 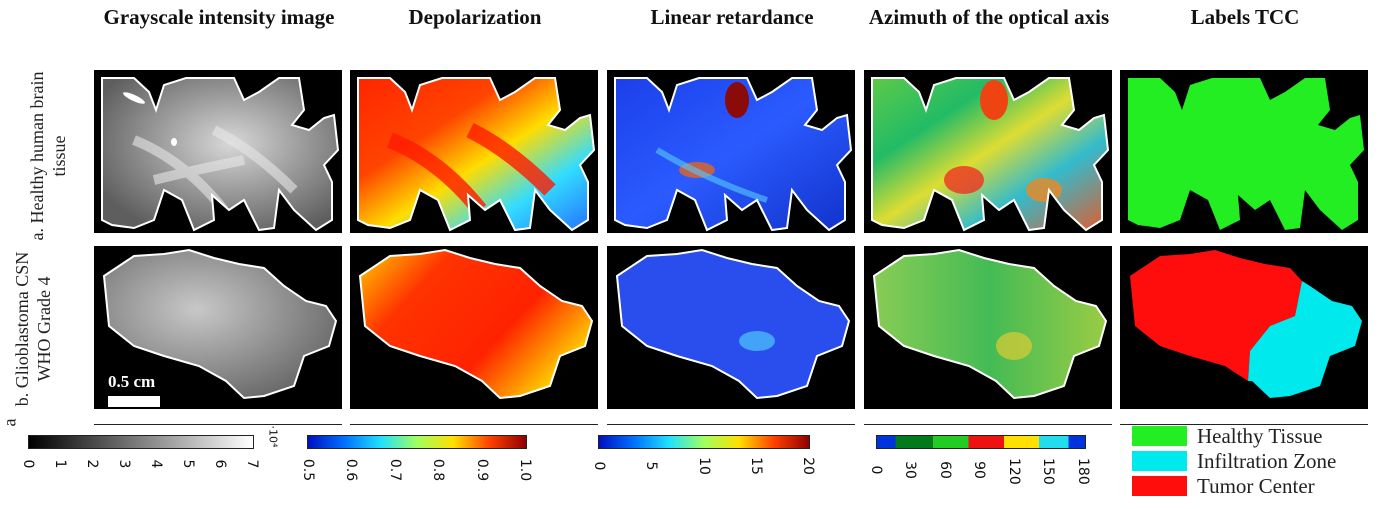 I want to click on tick-label: 60, so click(x=945, y=470).